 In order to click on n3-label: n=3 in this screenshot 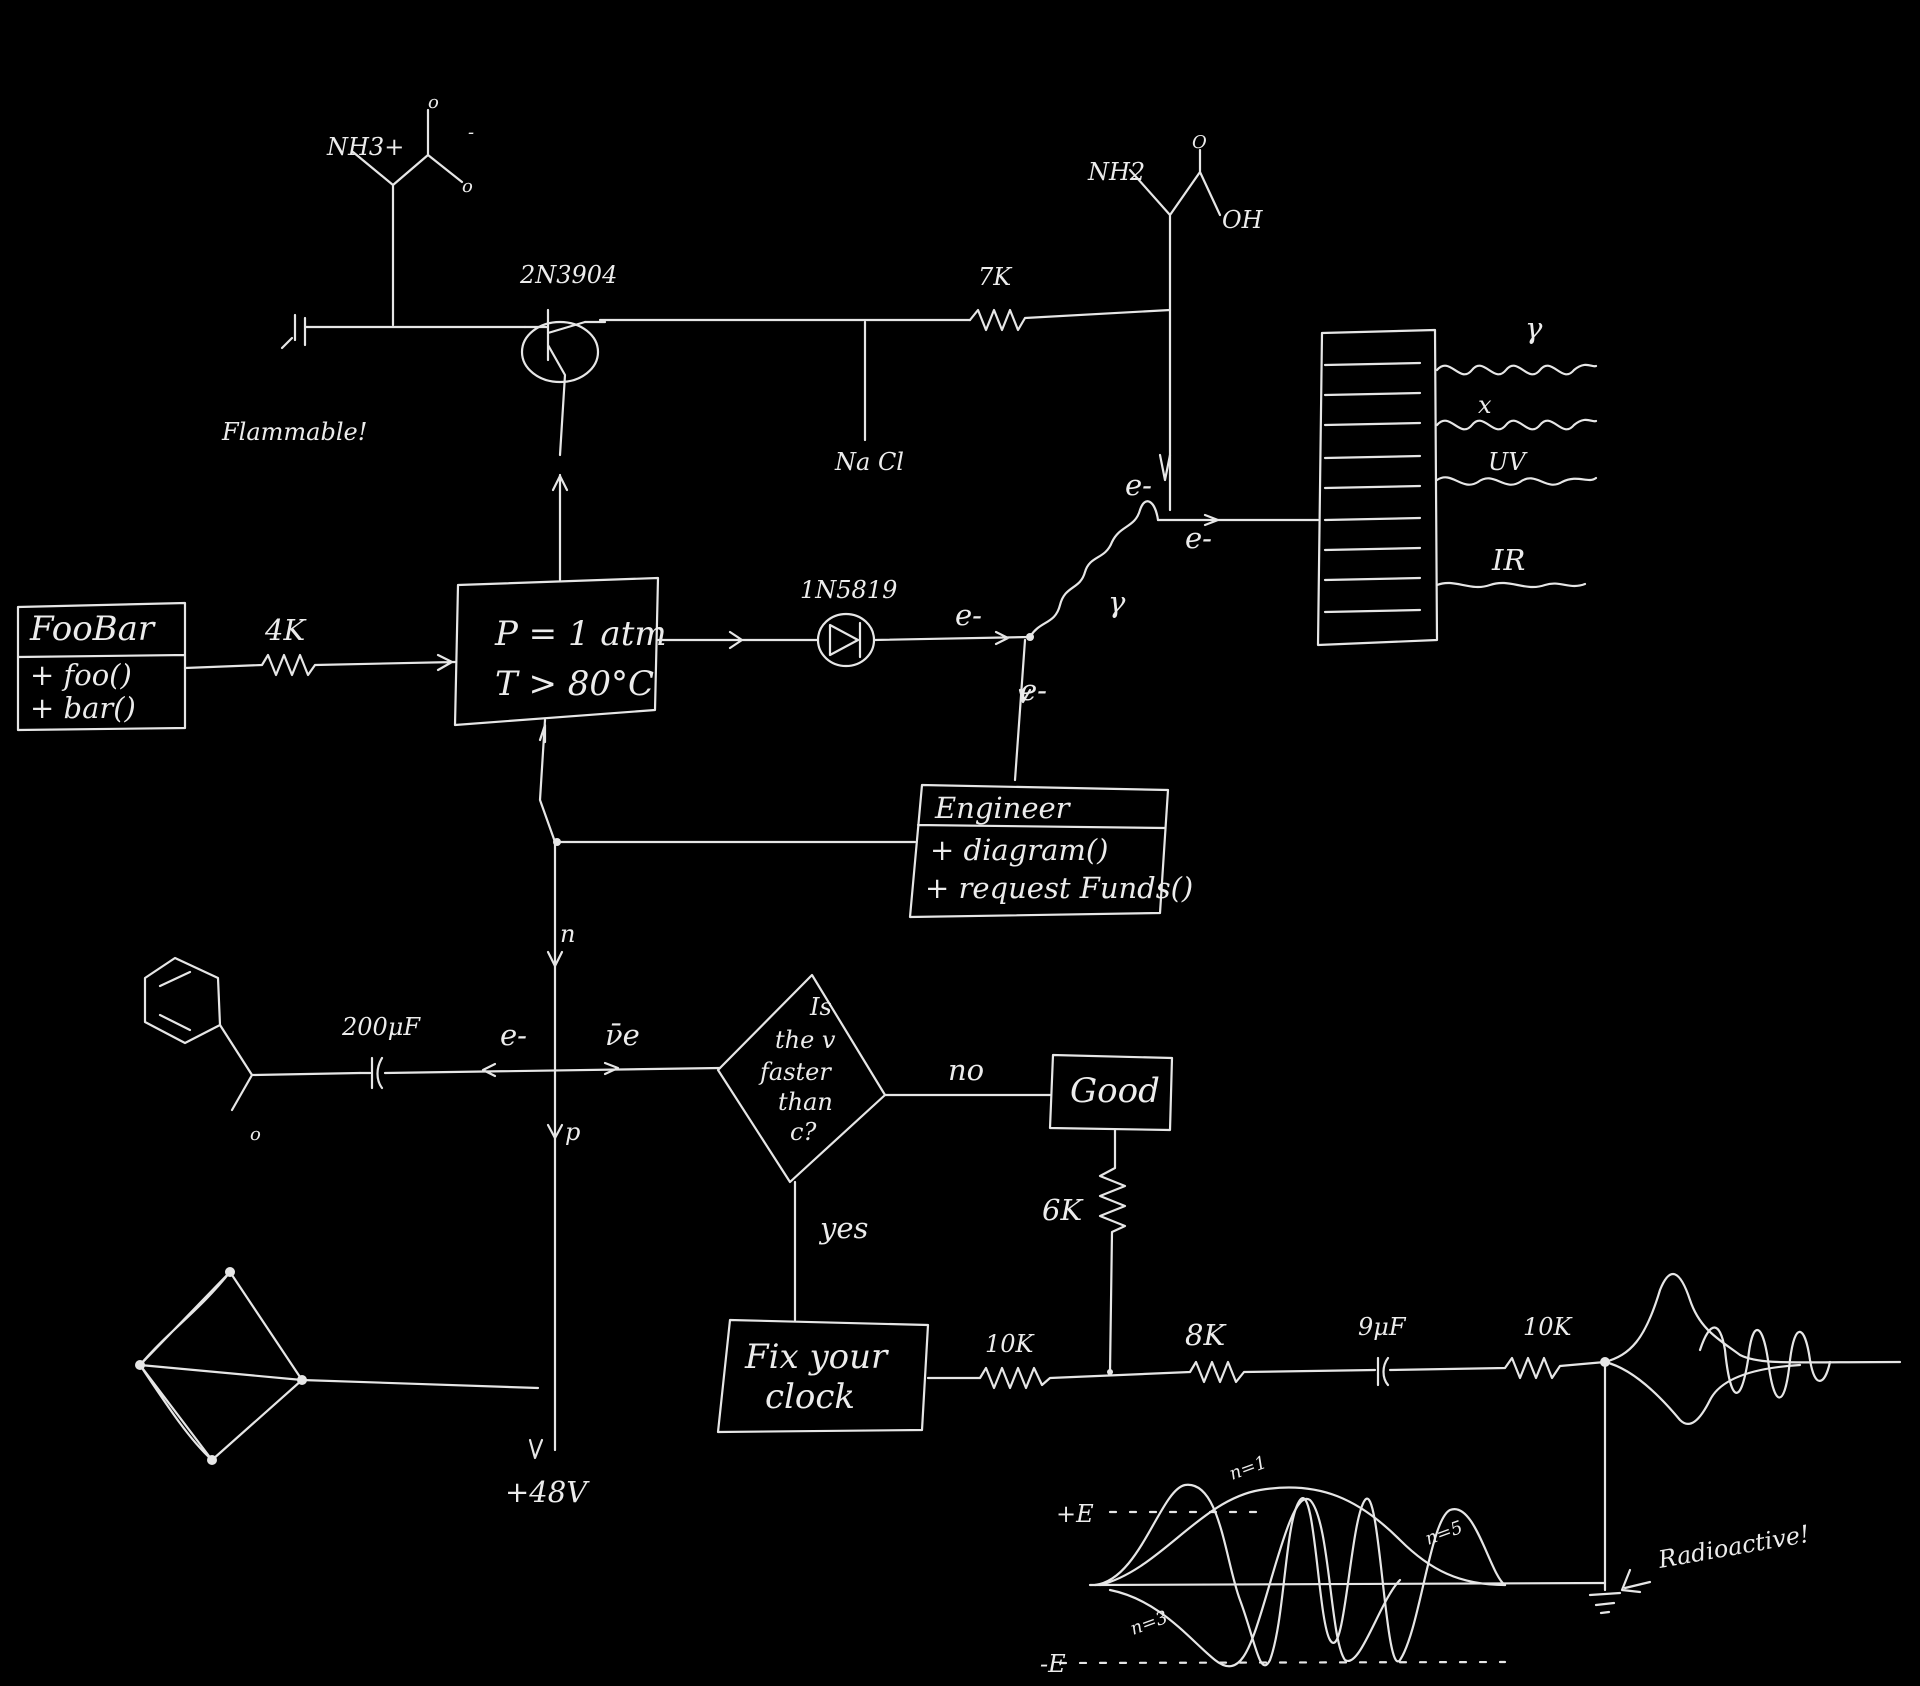, I will do `click(1149, 1623)`.